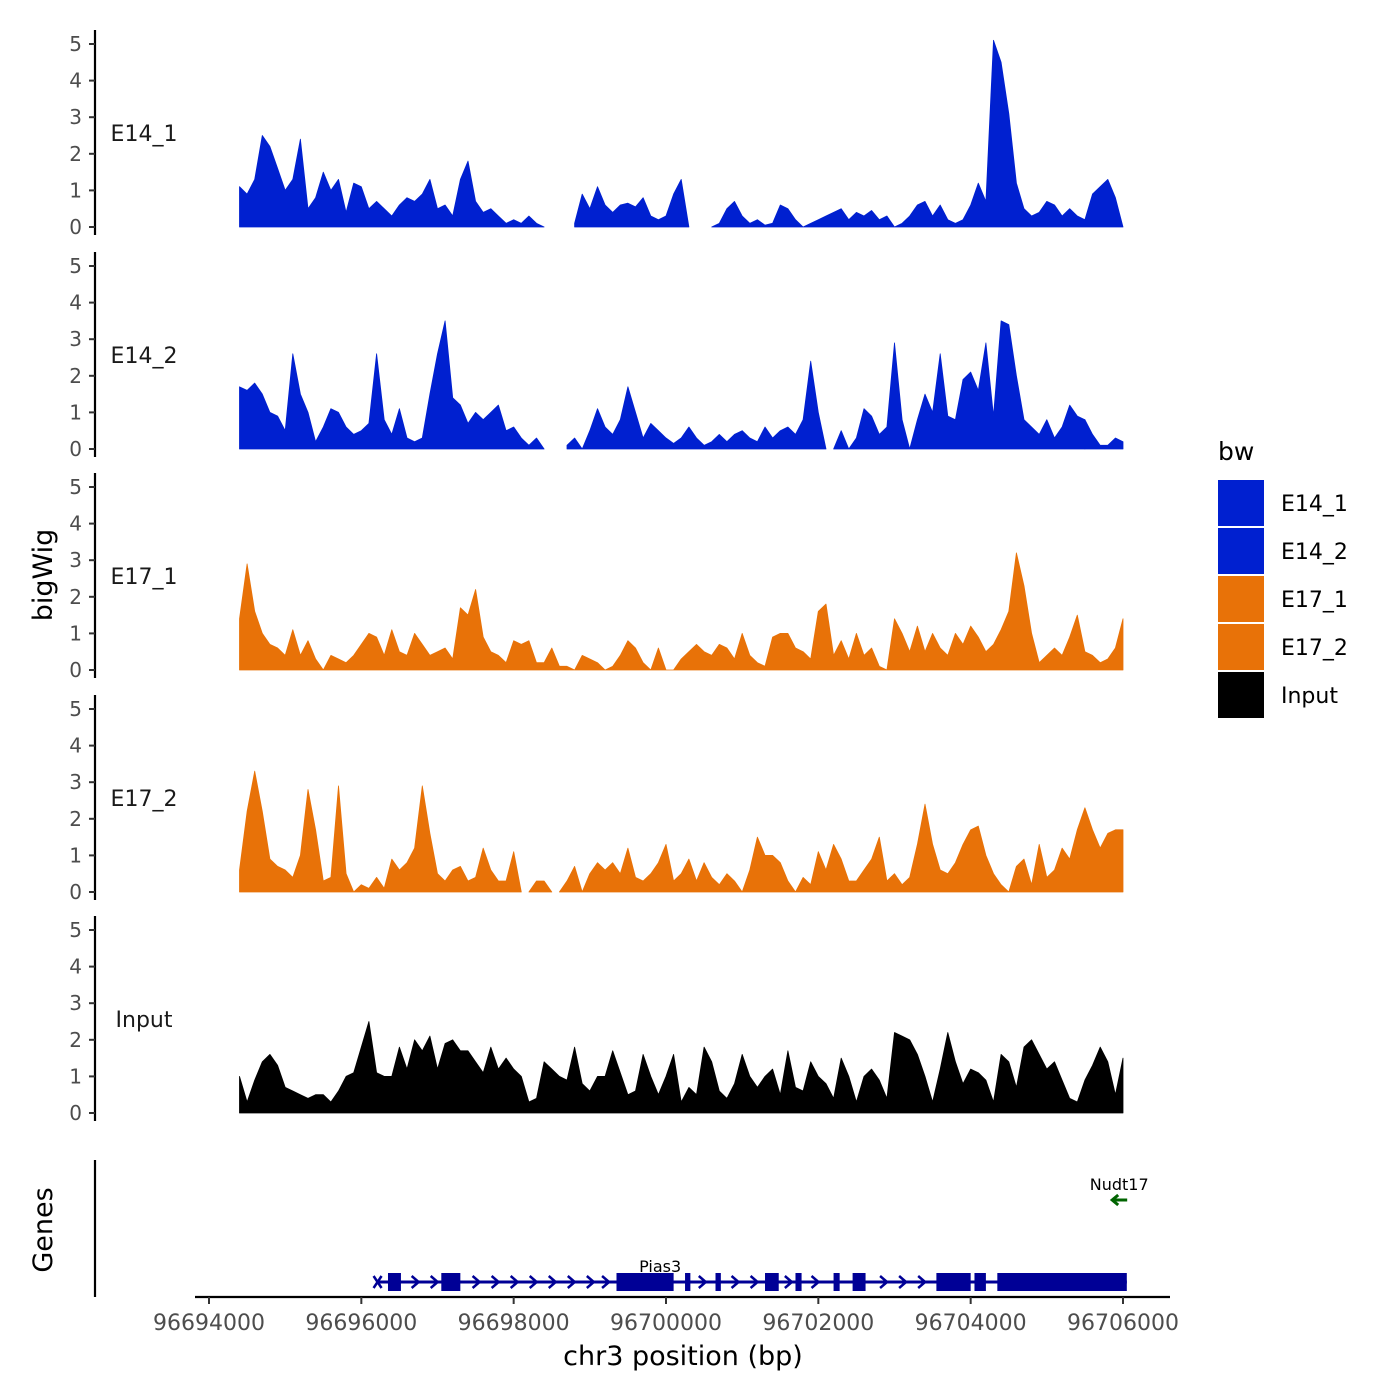  I want to click on track-e14-2: 0 1 2 3 4 5 E14_2, so click(596, 356).